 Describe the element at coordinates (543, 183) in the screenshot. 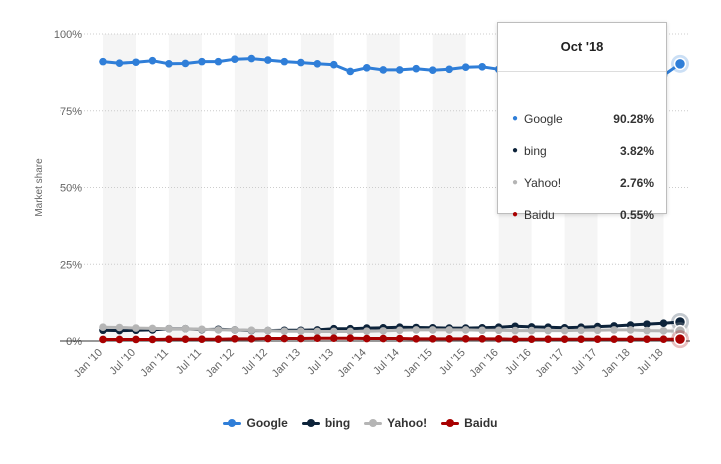

I see `tooltip-series-name: Yahoo!` at that location.